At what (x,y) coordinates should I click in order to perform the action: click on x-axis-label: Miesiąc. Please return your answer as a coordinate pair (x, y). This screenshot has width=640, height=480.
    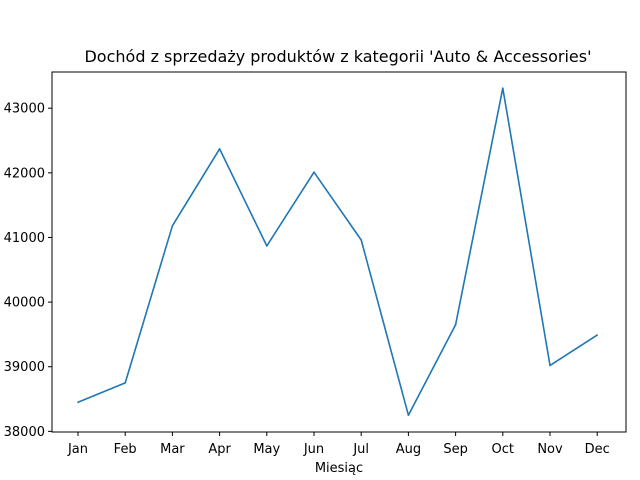
    Looking at the image, I should click on (339, 468).